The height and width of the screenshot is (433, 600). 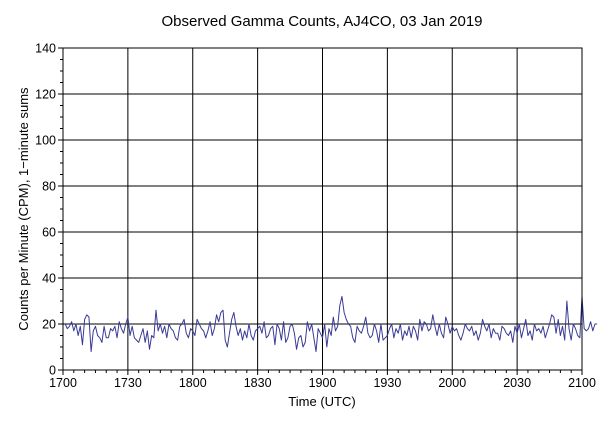 What do you see at coordinates (517, 383) in the screenshot?
I see `x-tick-label: 2030` at bounding box center [517, 383].